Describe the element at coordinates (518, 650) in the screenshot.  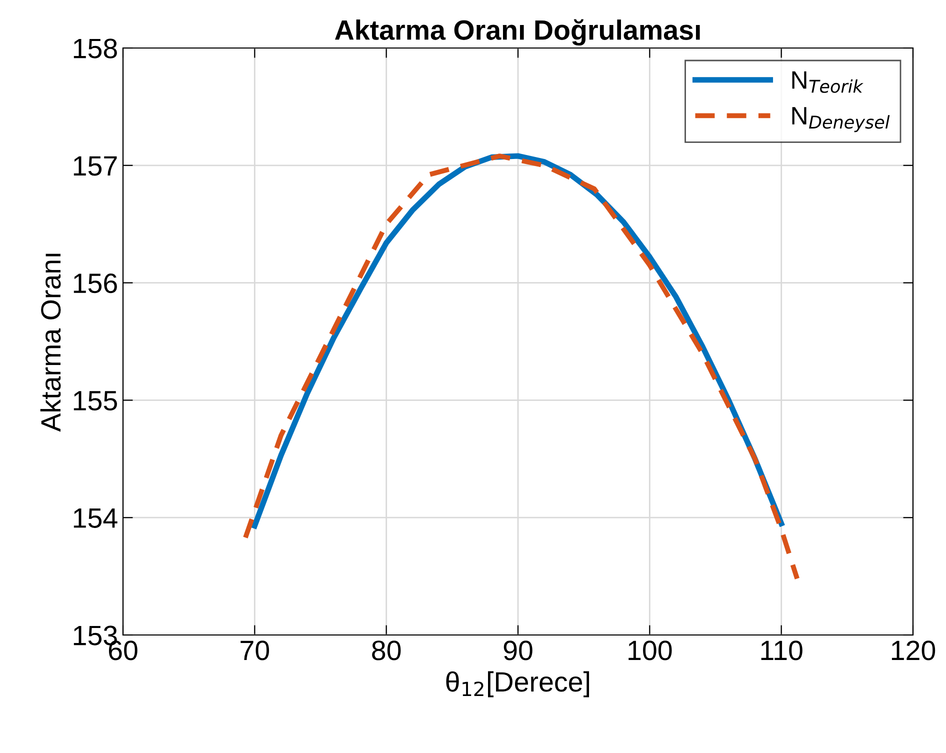
I see `x-tick-label: 90` at that location.